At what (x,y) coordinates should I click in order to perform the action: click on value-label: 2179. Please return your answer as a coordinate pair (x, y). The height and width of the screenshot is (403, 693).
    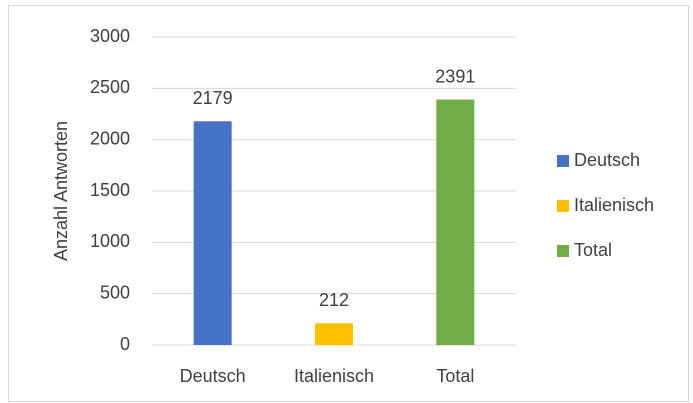
    Looking at the image, I should click on (213, 98).